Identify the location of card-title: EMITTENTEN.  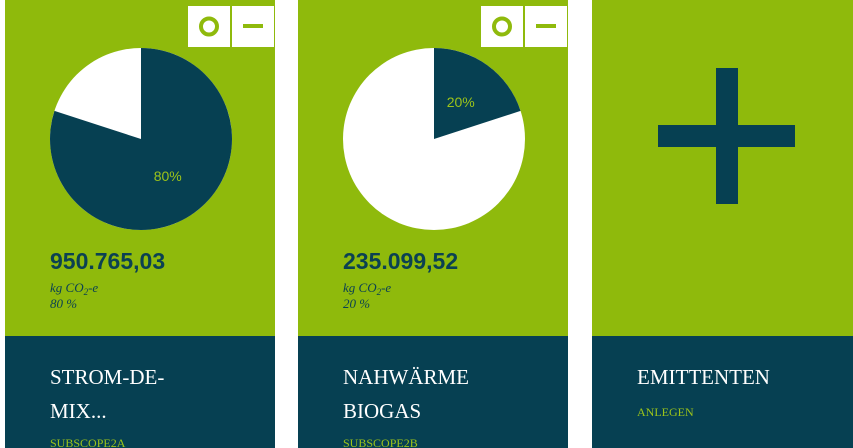
(703, 377).